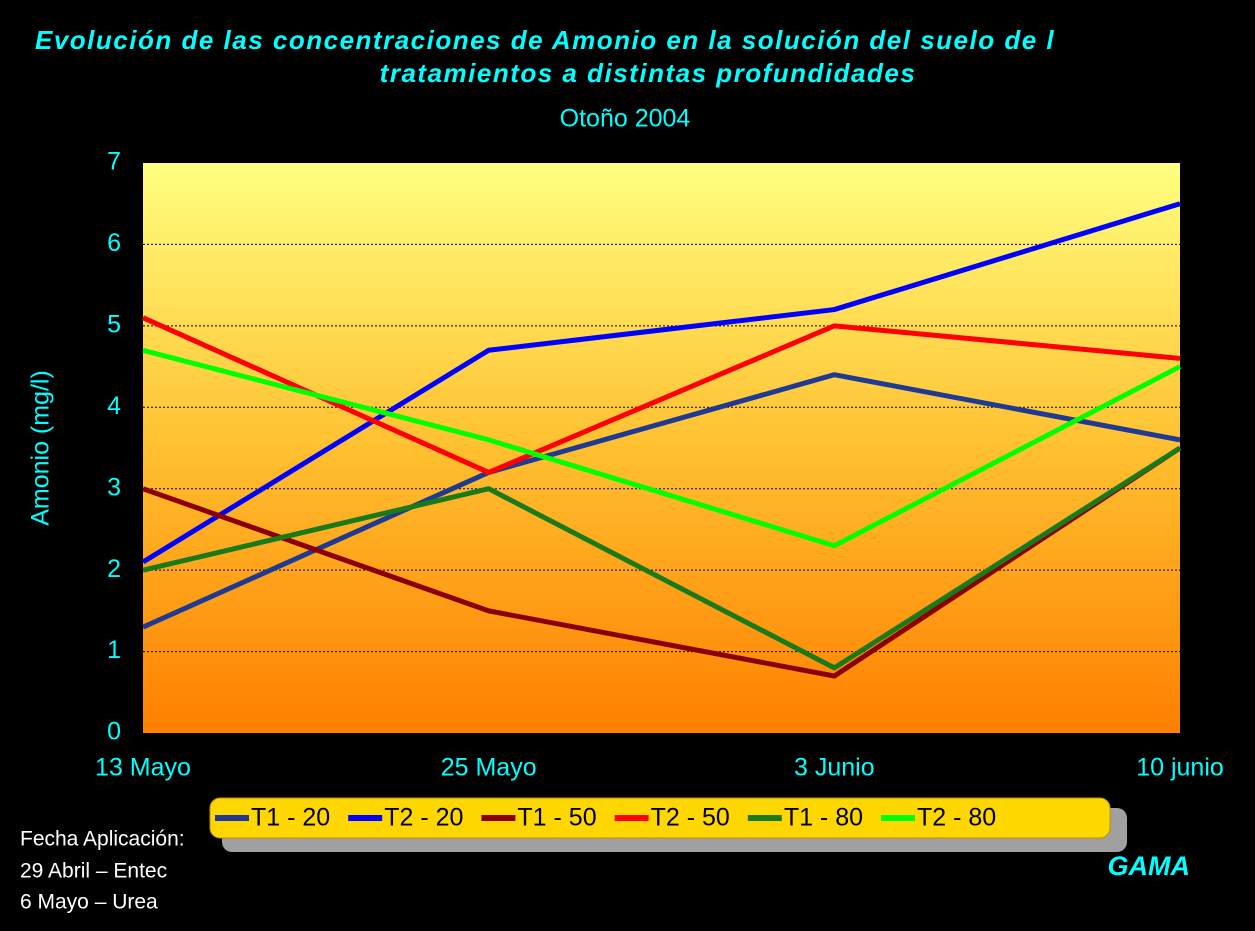  What do you see at coordinates (1180, 768) in the screenshot?
I see `x-tick-label: 10 junio` at bounding box center [1180, 768].